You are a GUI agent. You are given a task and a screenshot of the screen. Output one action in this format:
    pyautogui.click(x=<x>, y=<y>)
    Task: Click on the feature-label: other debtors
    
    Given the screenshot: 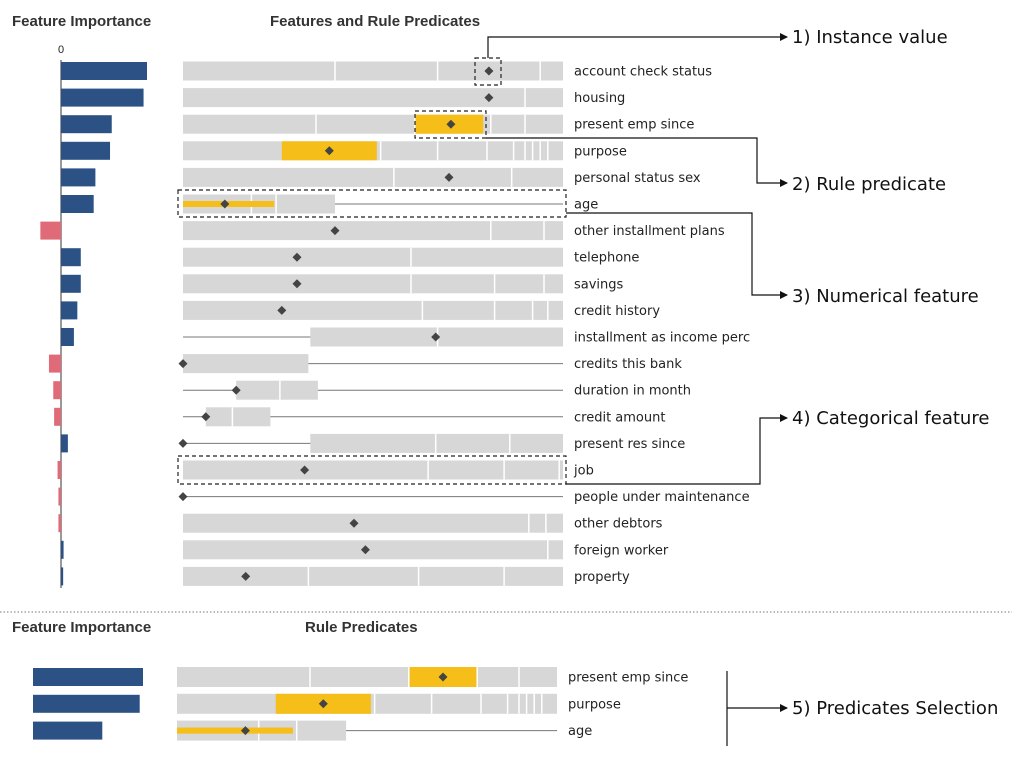 What is the action you would take?
    pyautogui.click(x=618, y=524)
    